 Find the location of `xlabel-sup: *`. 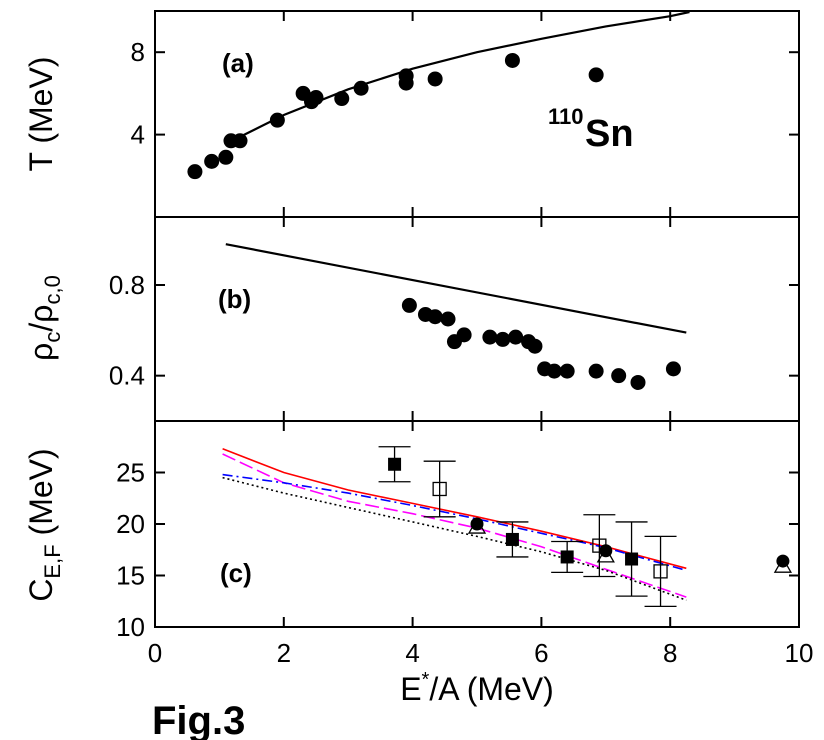

xlabel-sup: * is located at coordinates (426, 680).